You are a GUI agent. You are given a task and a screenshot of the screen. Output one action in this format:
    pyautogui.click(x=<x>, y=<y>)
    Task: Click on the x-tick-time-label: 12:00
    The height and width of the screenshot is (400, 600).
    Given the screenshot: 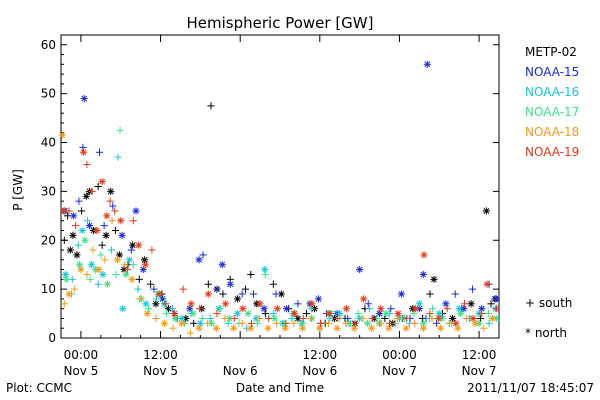 What is the action you would take?
    pyautogui.click(x=160, y=355)
    